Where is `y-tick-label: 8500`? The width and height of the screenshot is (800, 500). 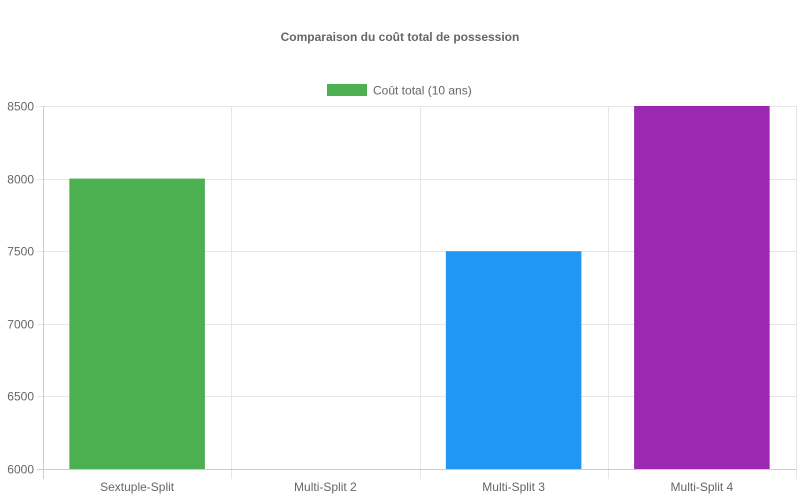 y-tick-label: 8500 is located at coordinates (20, 107).